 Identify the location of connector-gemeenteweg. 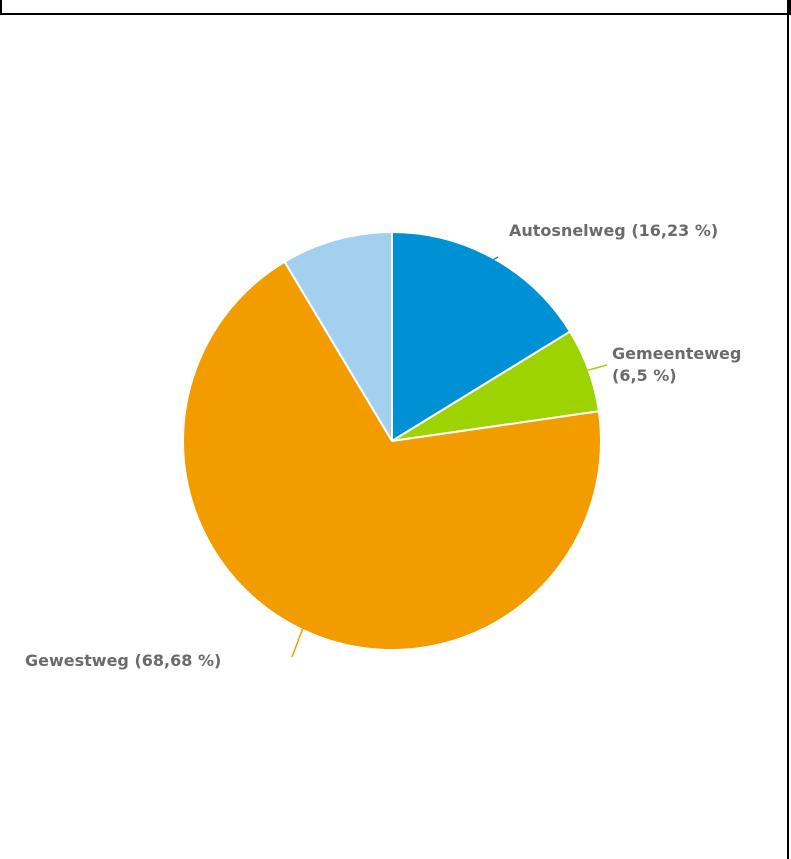
(597, 368).